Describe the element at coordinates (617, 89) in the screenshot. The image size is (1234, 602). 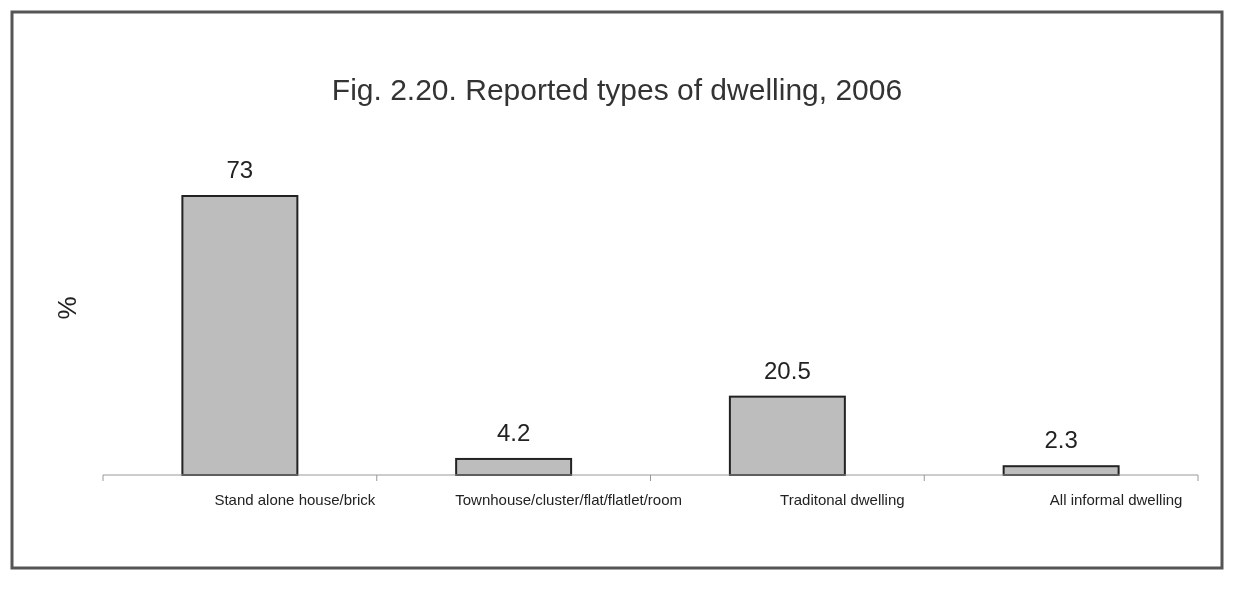
I see `chart-title: Fig. 2.20. Reported types of dwelling, 2006` at that location.